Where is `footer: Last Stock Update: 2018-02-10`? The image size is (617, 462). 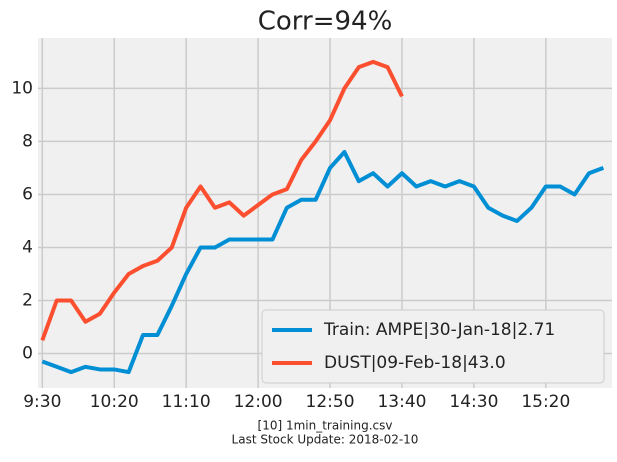 footer: Last Stock Update: 2018-02-10 is located at coordinates (325, 440).